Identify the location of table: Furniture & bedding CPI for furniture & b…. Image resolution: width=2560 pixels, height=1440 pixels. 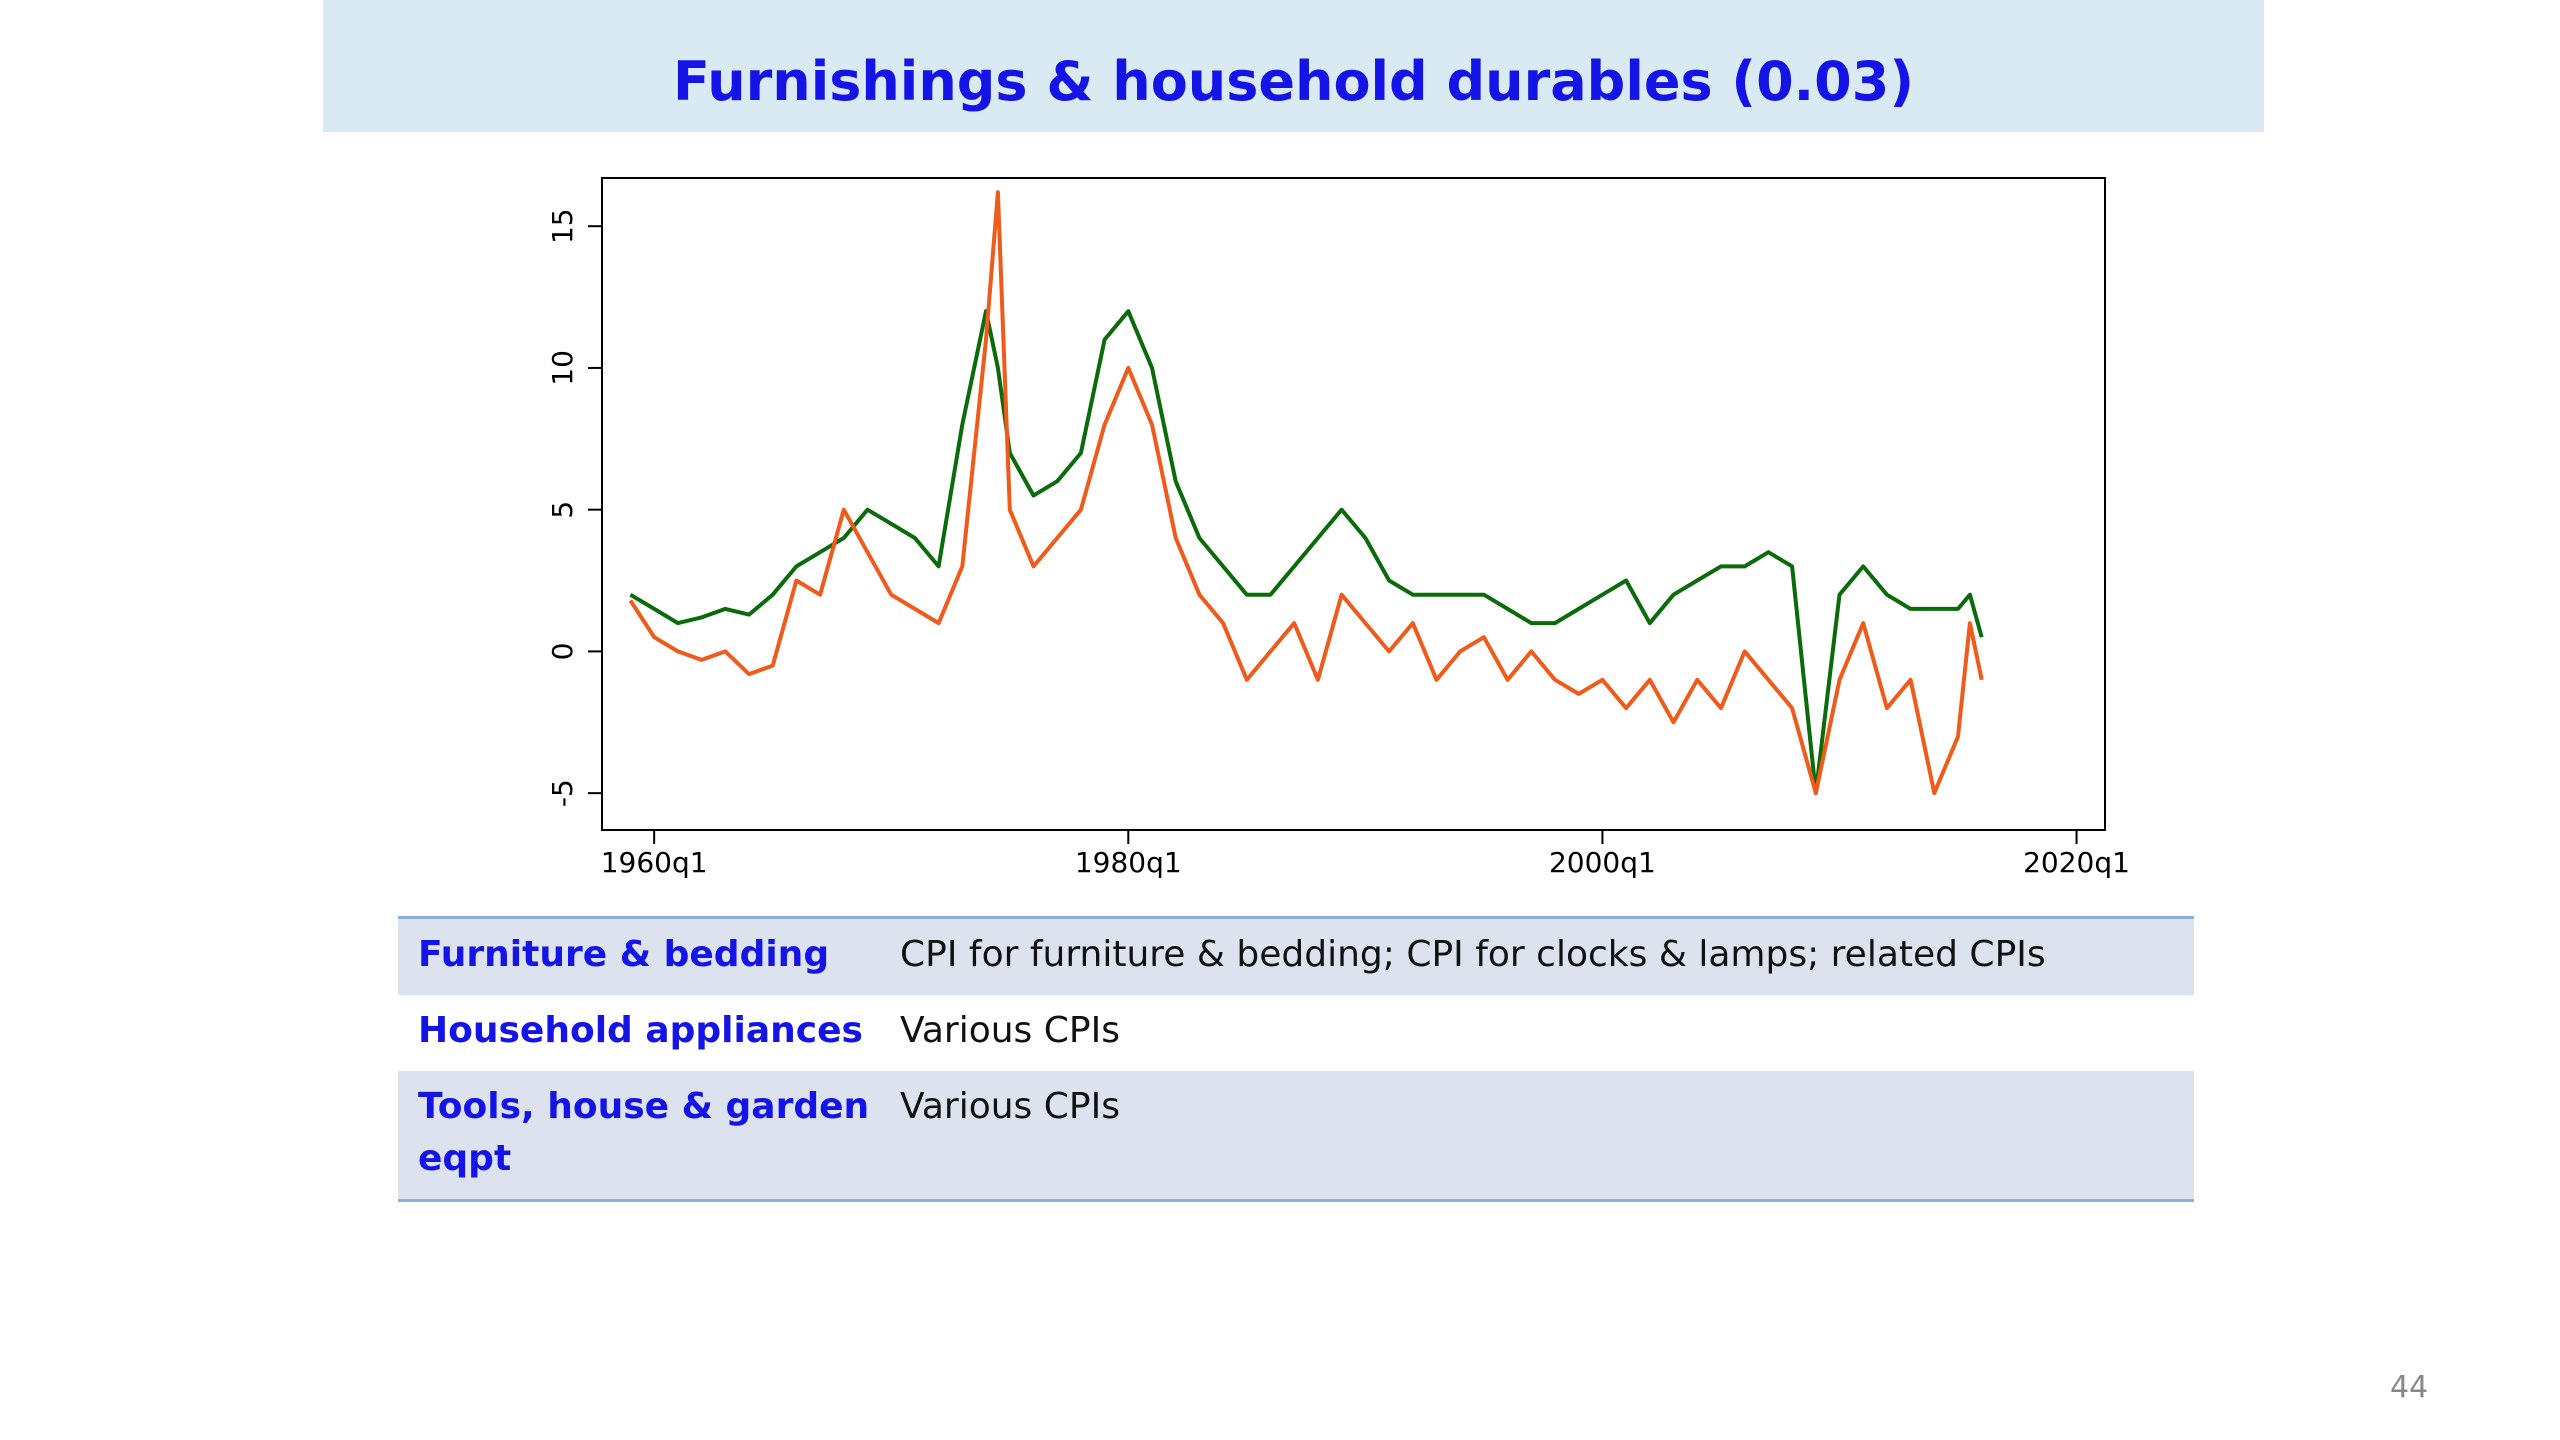
(1296, 1059).